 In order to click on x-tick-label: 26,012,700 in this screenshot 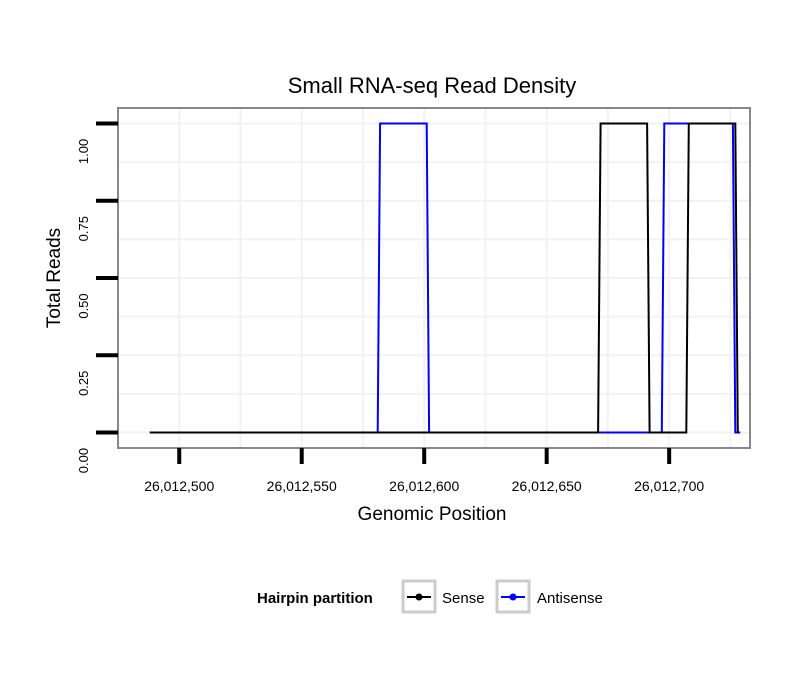, I will do `click(669, 486)`.